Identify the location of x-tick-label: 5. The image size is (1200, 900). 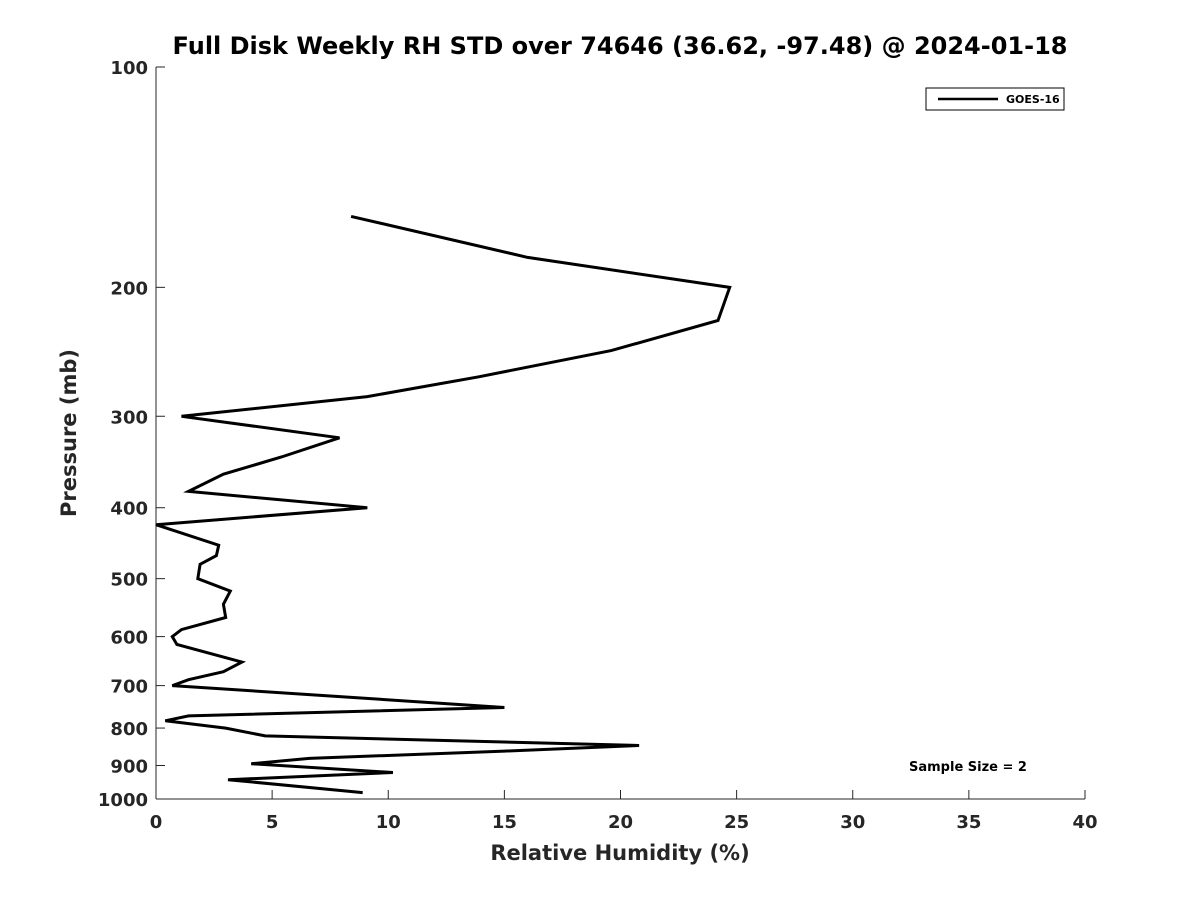
(272, 822).